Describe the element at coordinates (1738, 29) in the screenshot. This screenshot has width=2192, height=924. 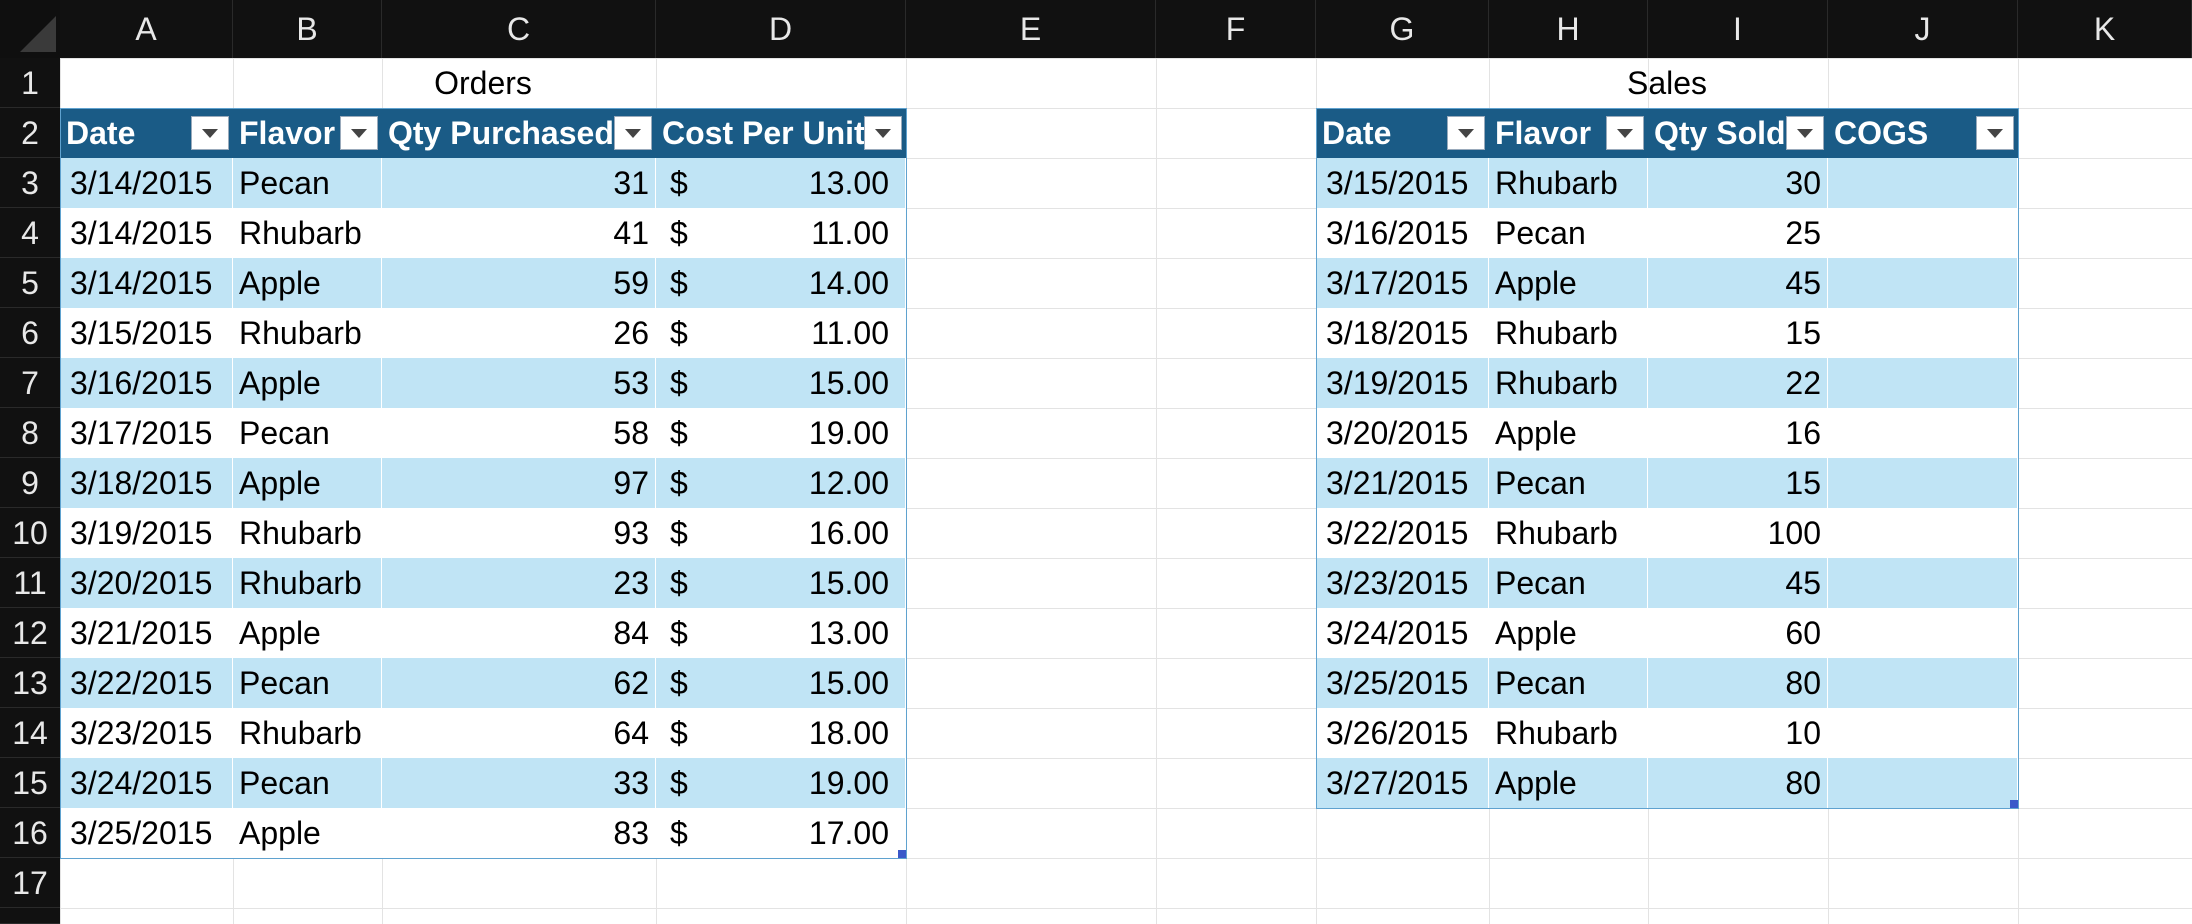
I see `column-header-i: I` at that location.